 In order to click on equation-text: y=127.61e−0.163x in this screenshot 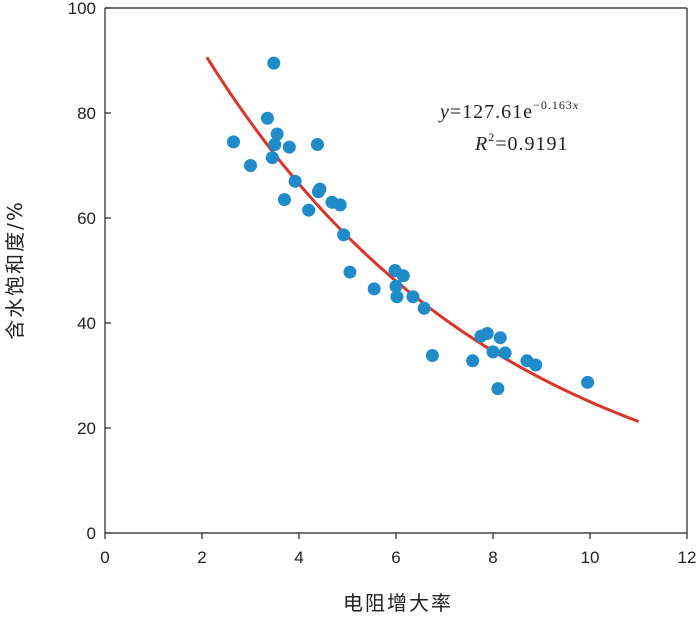, I will do `click(508, 110)`.